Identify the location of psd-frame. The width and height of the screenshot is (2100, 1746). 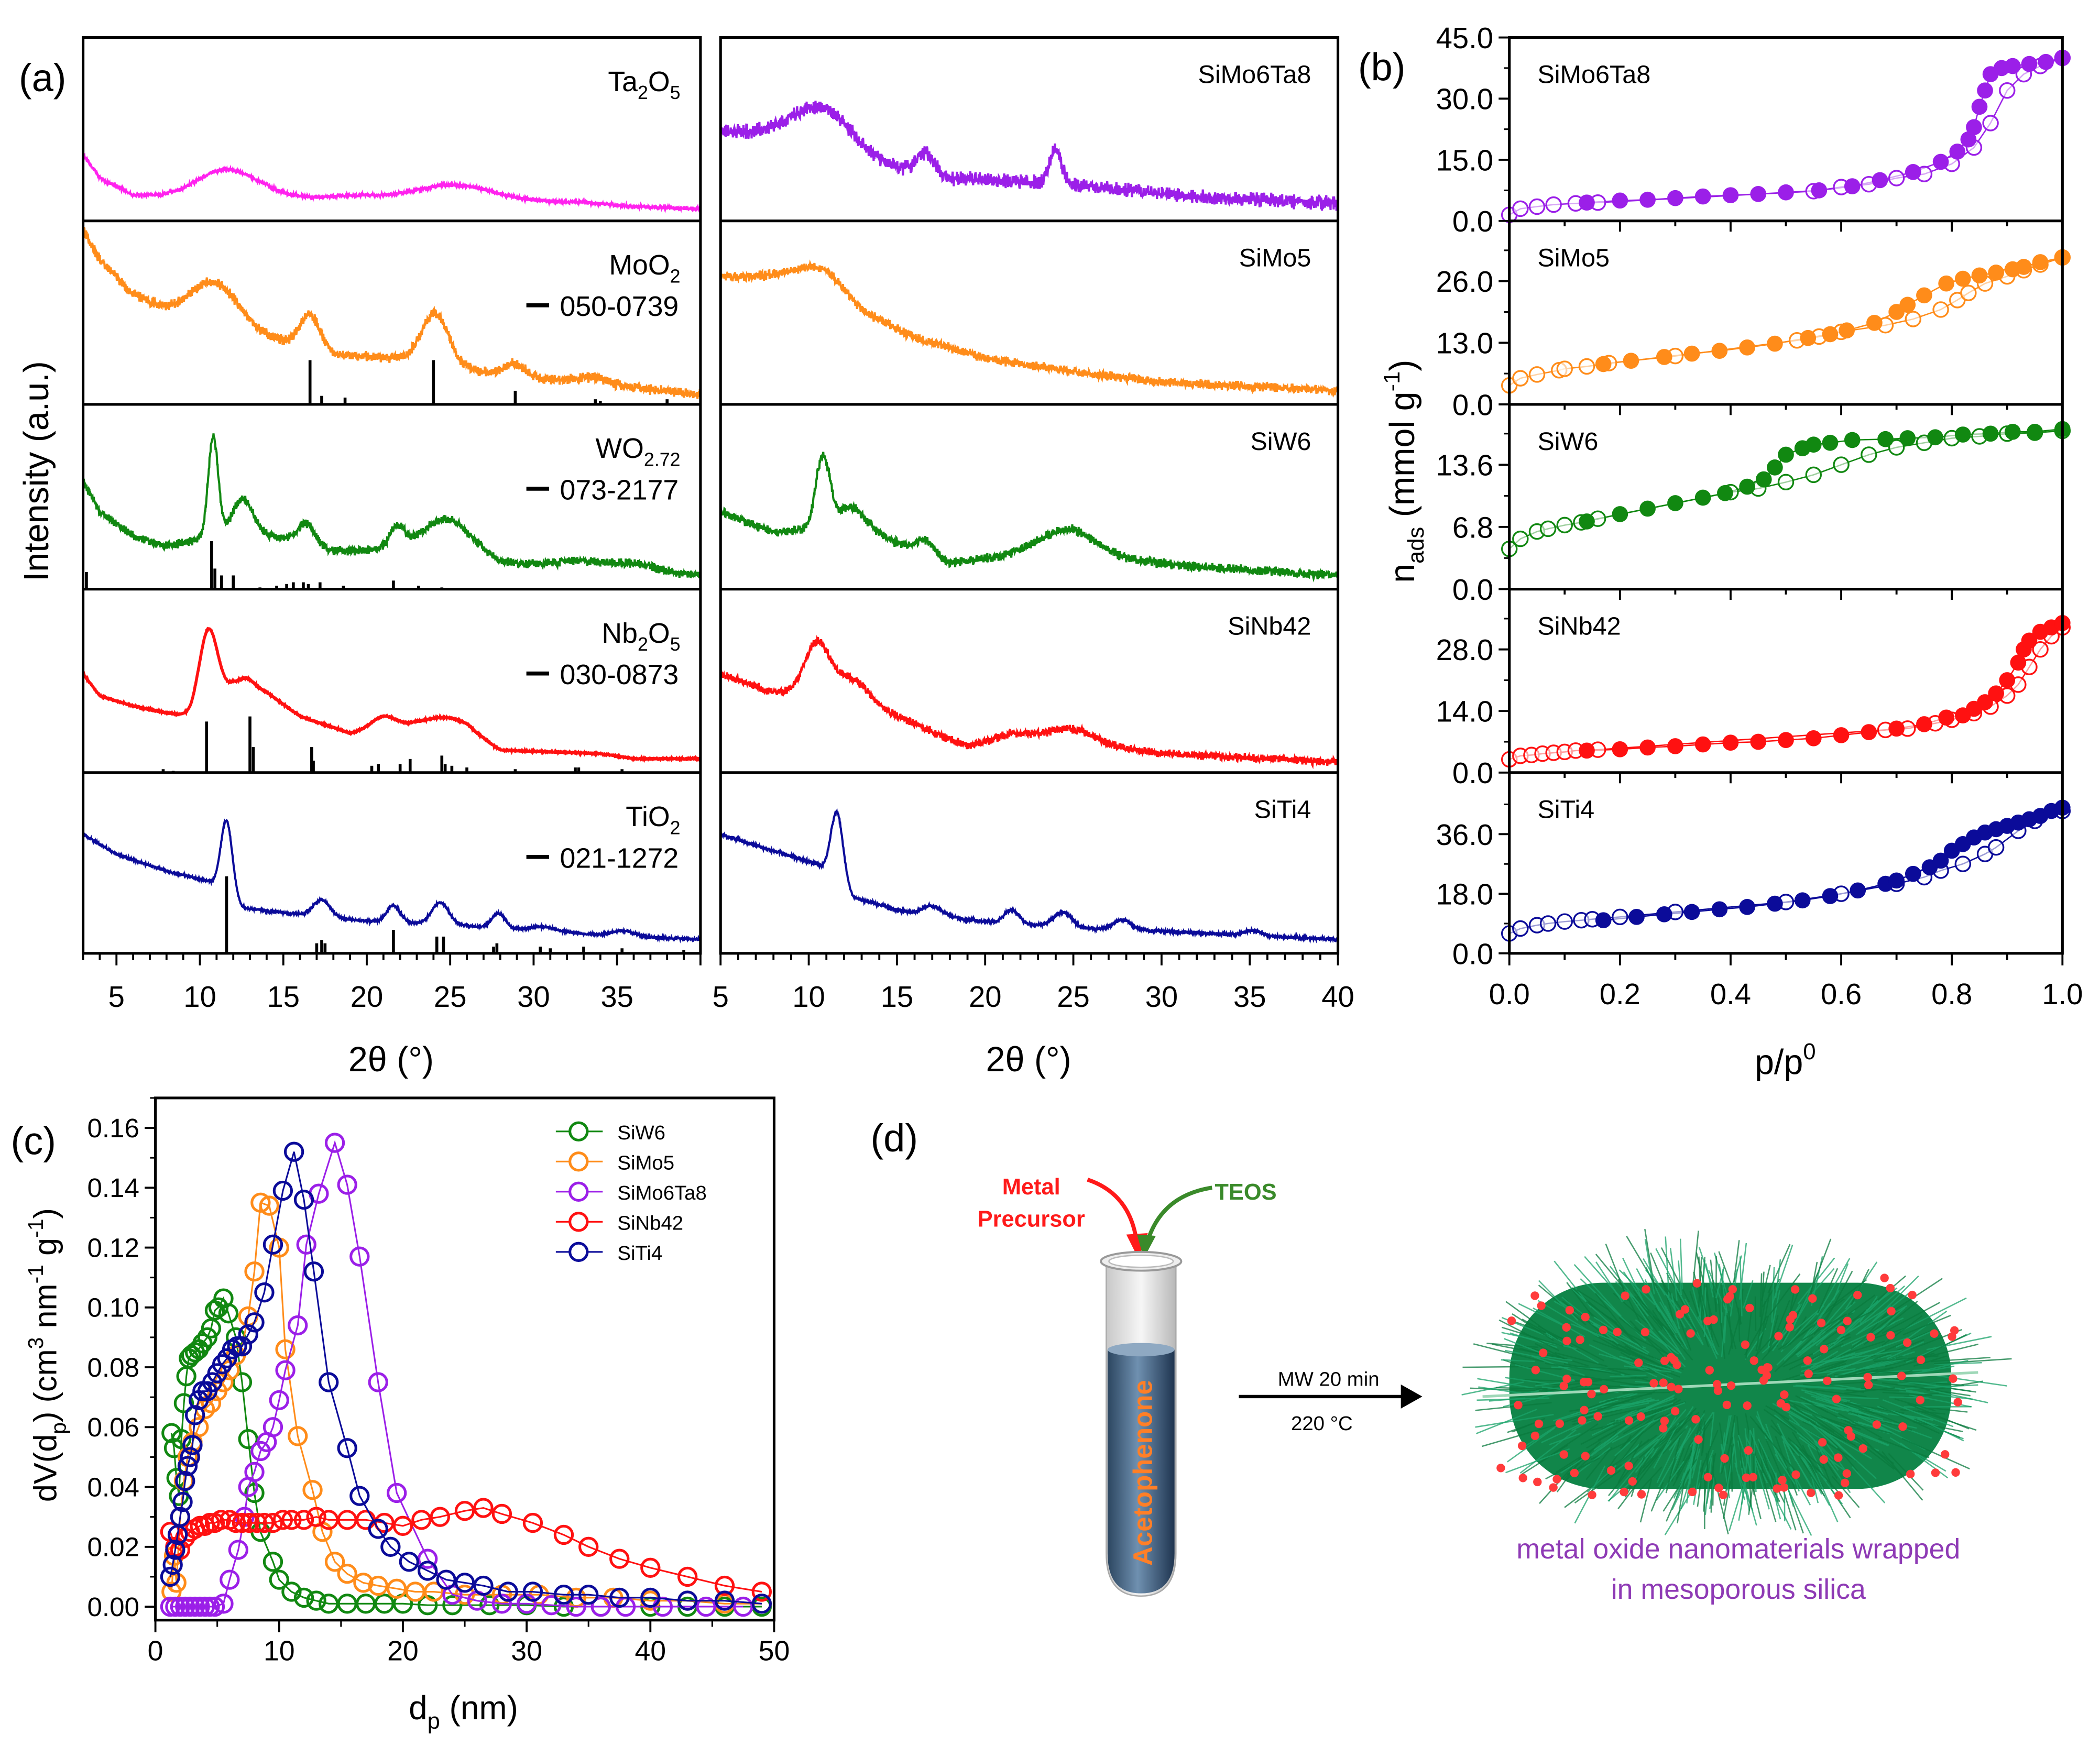
(465, 1359).